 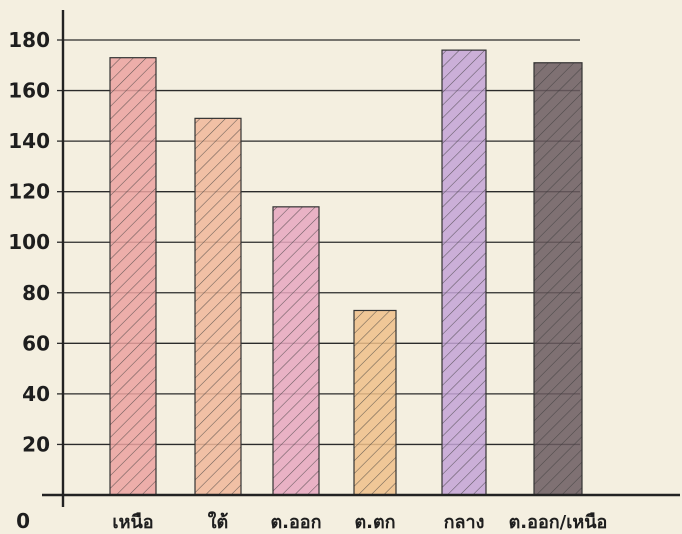 What do you see at coordinates (36, 394) in the screenshot?
I see `y-tick-label: 40` at bounding box center [36, 394].